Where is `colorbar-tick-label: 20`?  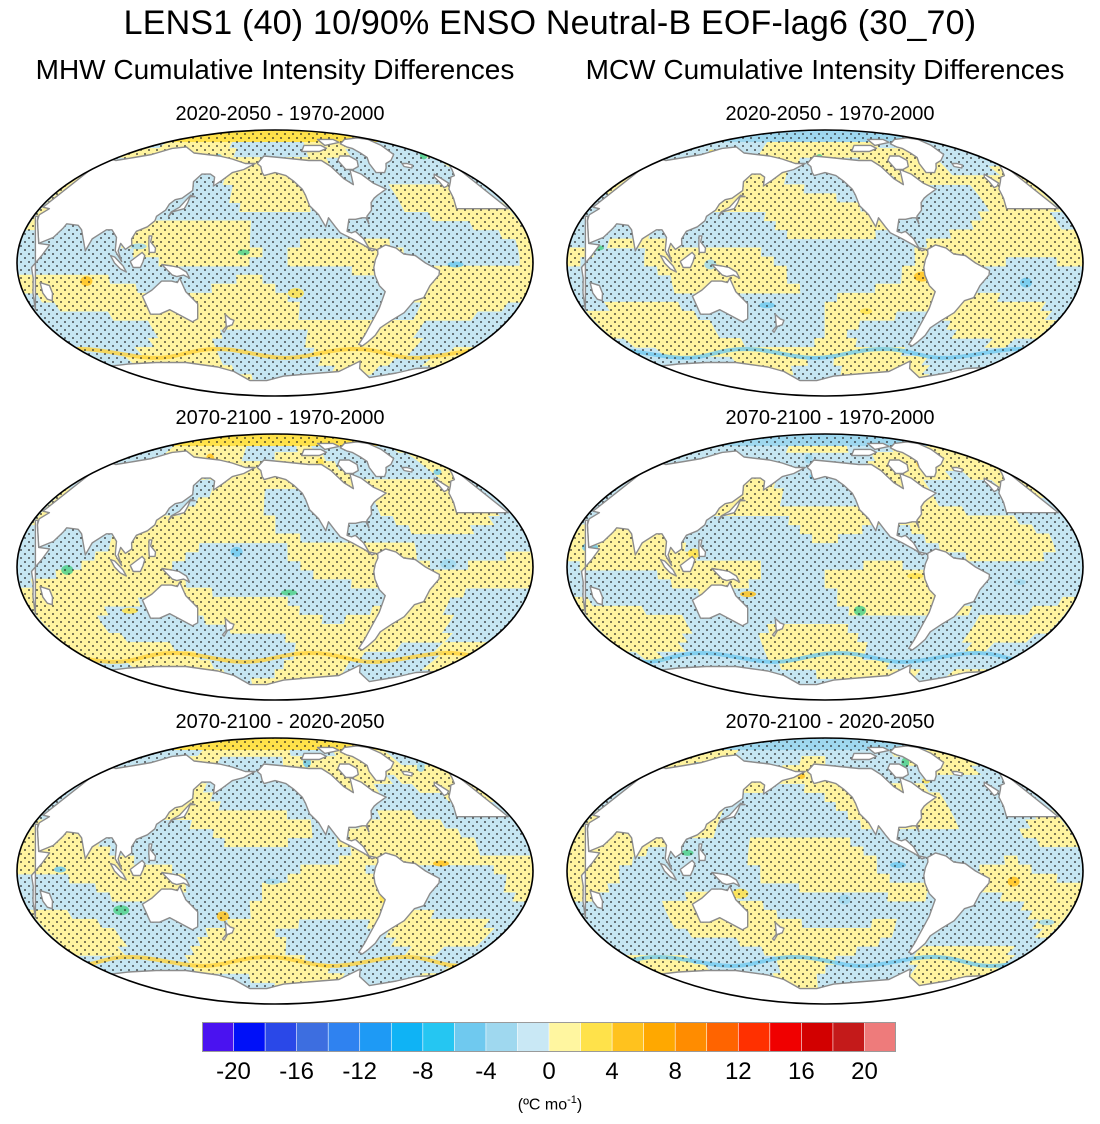
colorbar-tick-label: 20 is located at coordinates (864, 1071).